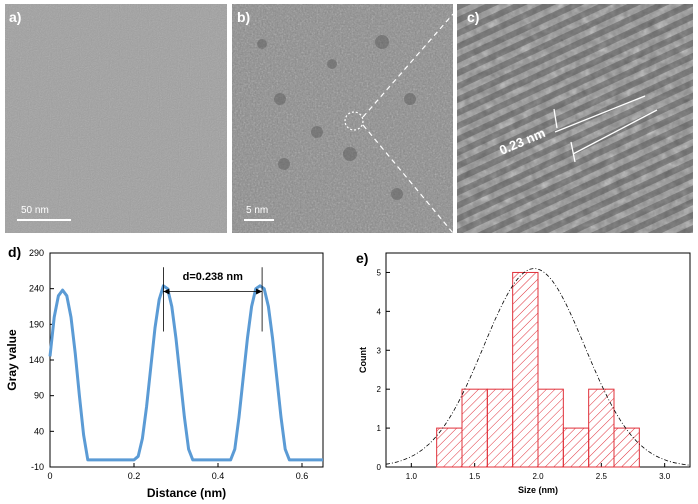  I want to click on selection-circle, so click(354, 121).